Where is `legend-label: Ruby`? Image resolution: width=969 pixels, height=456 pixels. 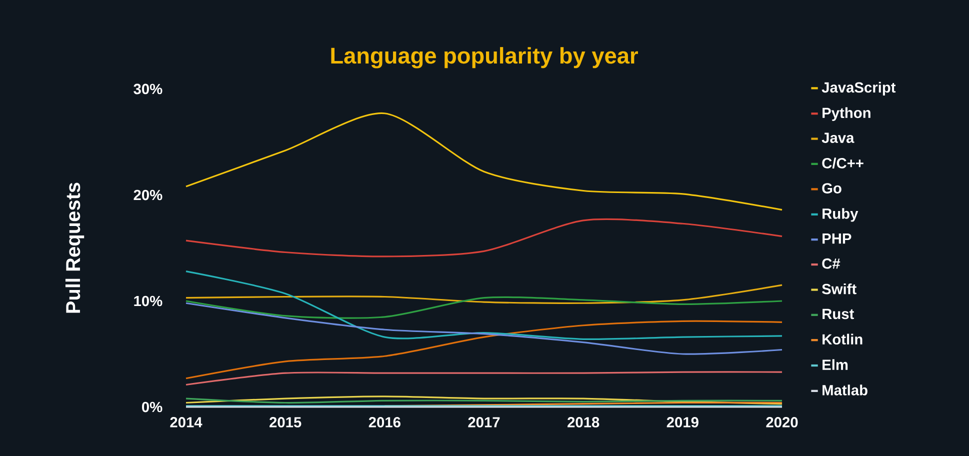
legend-label: Ruby is located at coordinates (840, 215).